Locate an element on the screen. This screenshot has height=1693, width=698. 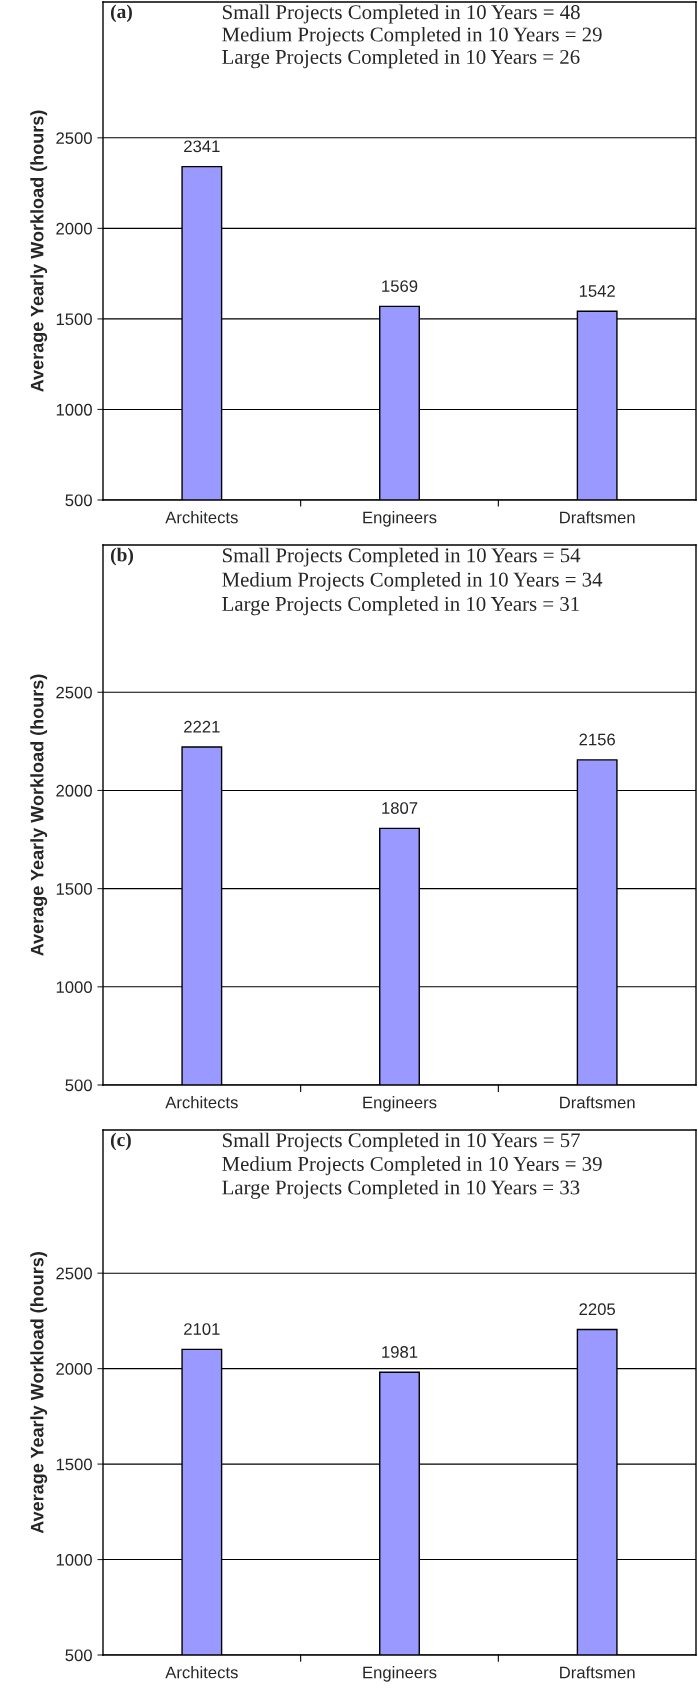
data-label: 2341 is located at coordinates (202, 146).